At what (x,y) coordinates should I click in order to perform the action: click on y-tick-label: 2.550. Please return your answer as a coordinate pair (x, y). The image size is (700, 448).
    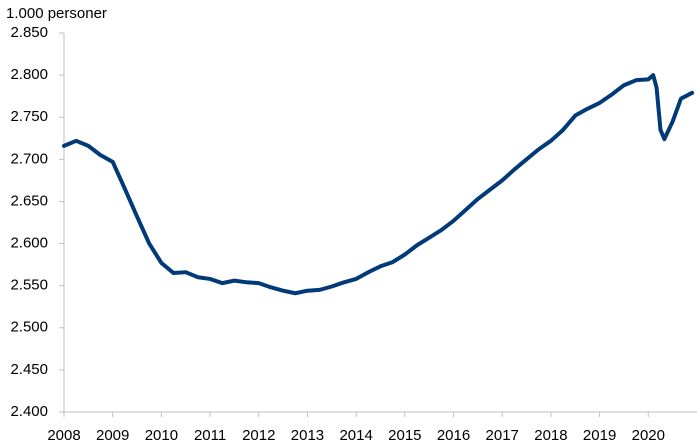
    Looking at the image, I should click on (29, 285).